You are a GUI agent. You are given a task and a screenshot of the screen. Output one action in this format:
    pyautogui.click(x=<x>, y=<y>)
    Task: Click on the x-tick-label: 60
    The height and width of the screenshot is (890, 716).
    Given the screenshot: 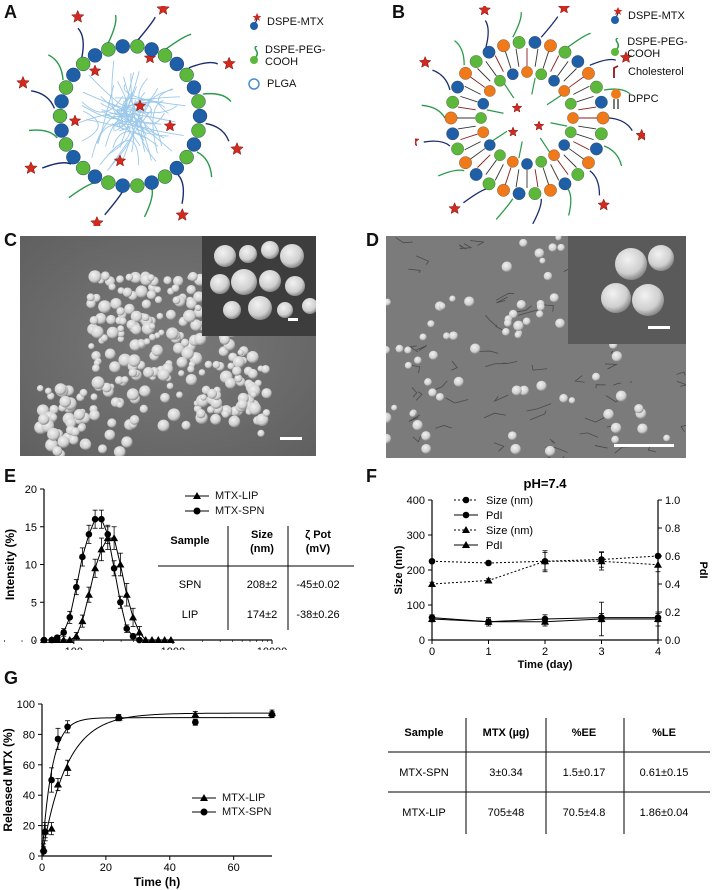 What is the action you would take?
    pyautogui.click(x=234, y=868)
    